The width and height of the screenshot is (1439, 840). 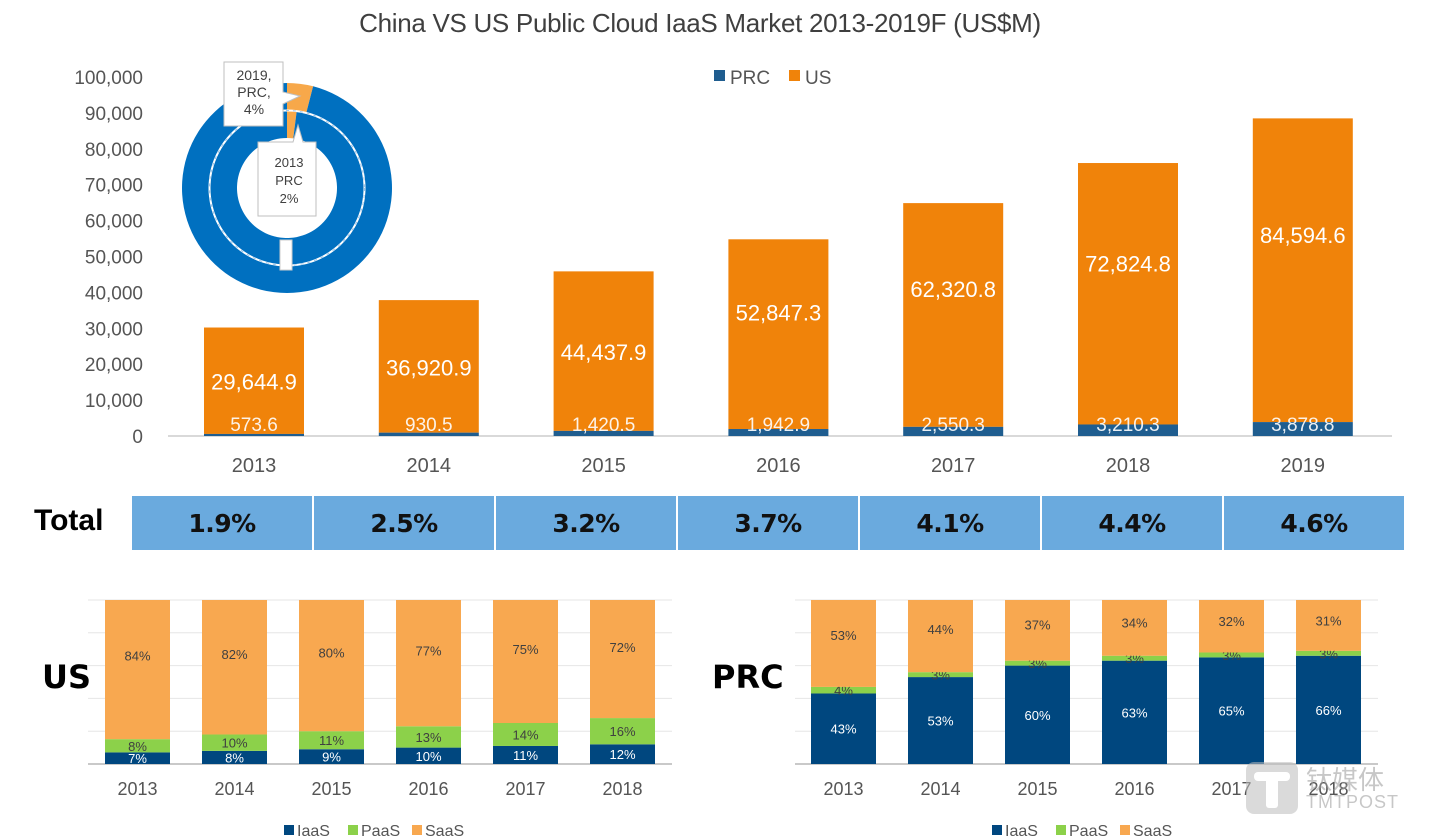 I want to click on saas-data-label: 31%, so click(x=1328, y=620).